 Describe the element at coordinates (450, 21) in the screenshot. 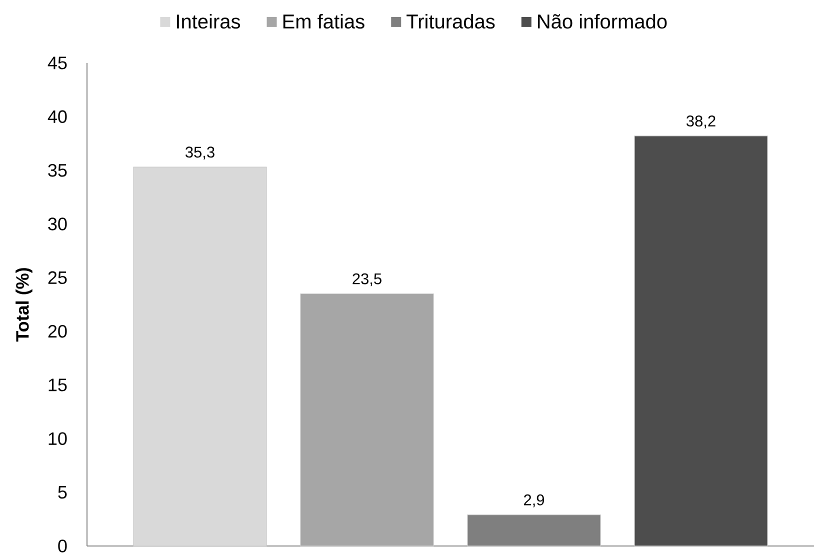

I see `legend-label: Trituradas` at that location.